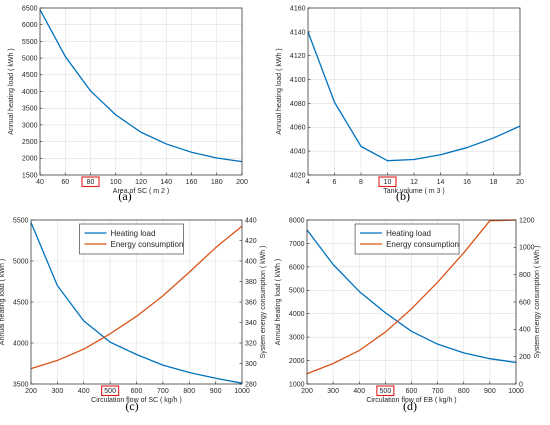 The image size is (550, 425). What do you see at coordinates (297, 220) in the screenshot?
I see `y-tick-label: 8000` at bounding box center [297, 220].